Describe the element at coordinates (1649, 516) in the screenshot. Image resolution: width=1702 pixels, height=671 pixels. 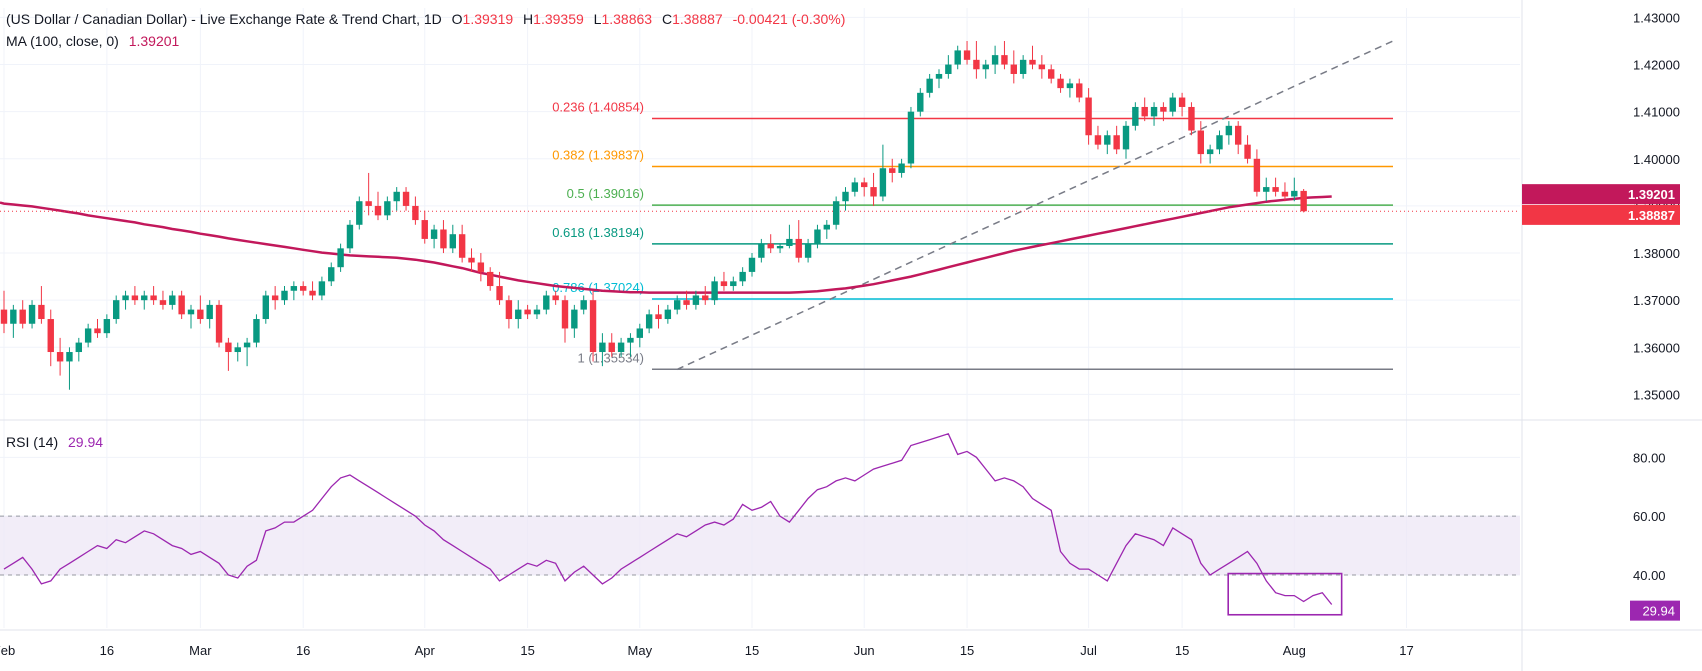
I see `rsi-axis: 80.00 60.00 40.00` at that location.